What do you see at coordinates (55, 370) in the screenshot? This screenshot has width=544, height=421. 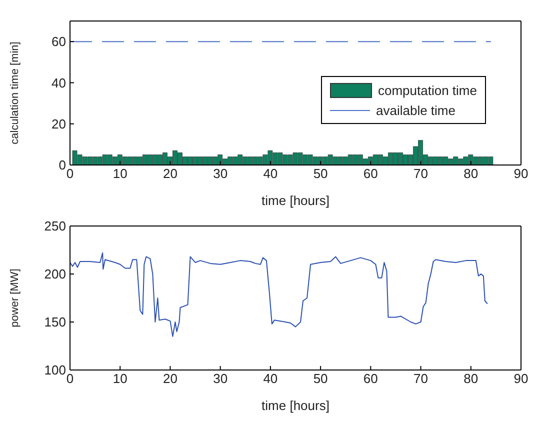 I see `y-tick-label: 100` at bounding box center [55, 370].